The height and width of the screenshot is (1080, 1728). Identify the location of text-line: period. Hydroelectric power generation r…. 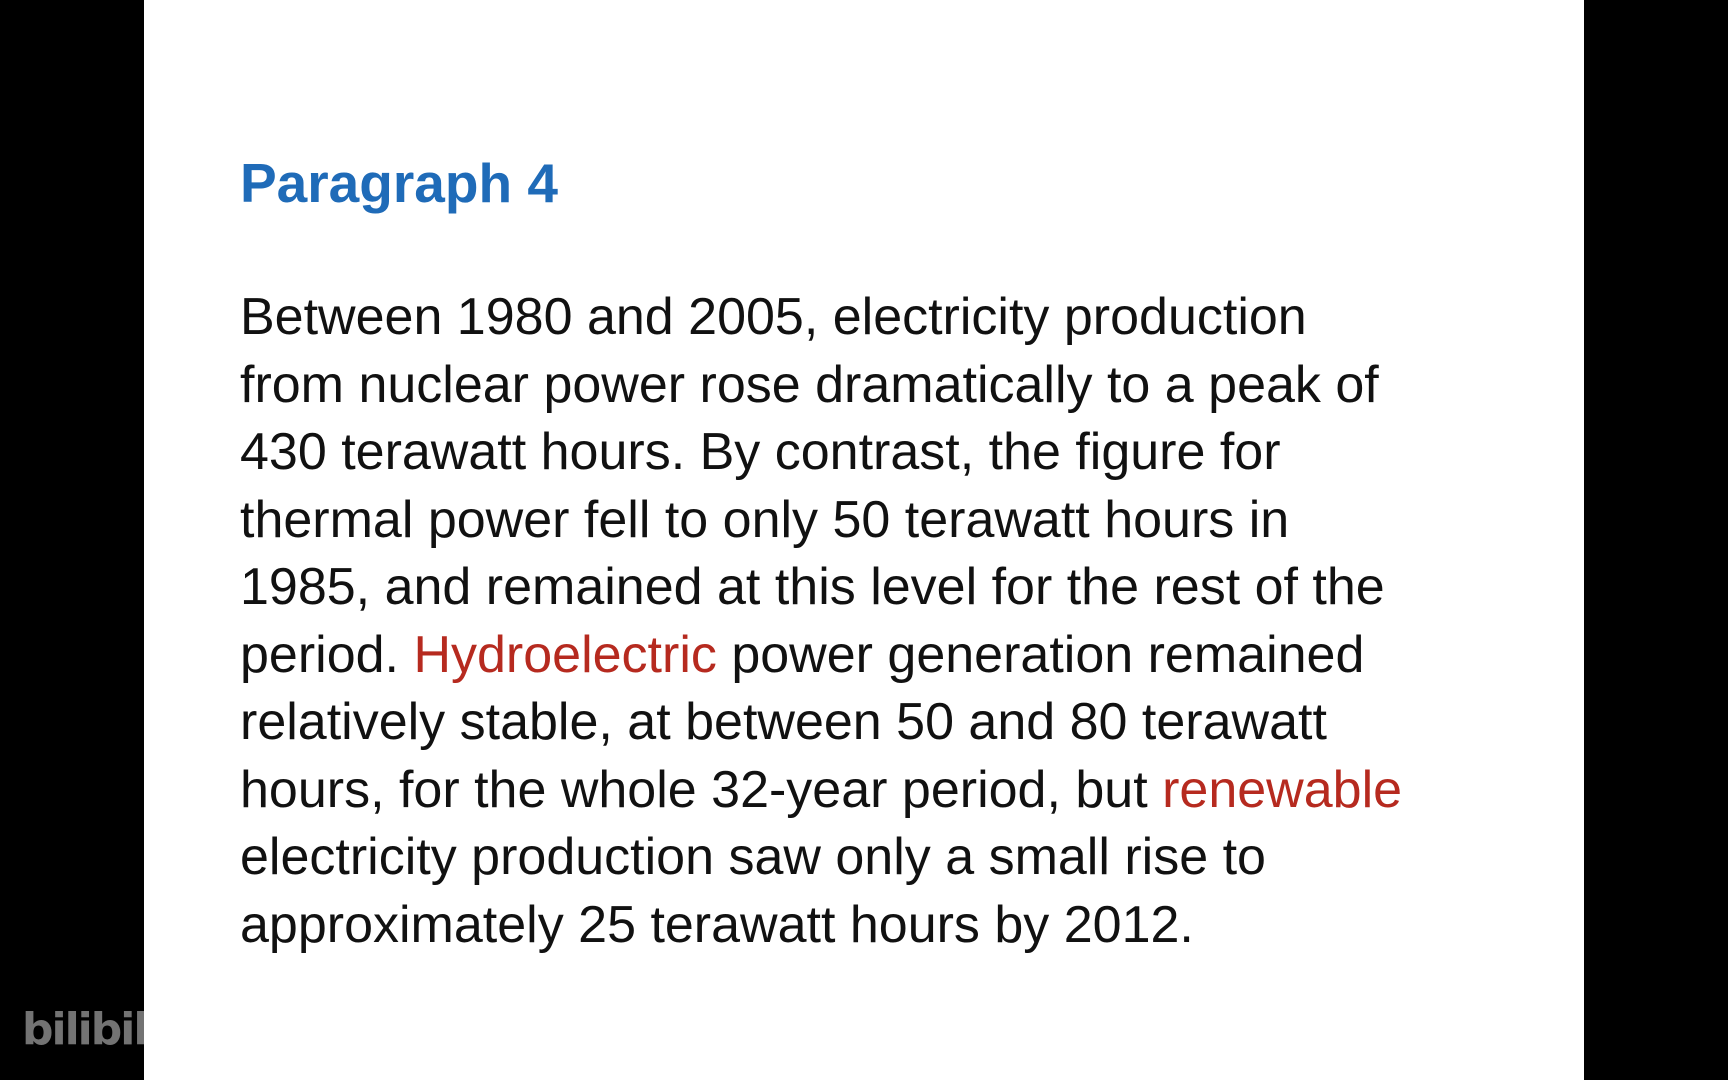
(885, 656).